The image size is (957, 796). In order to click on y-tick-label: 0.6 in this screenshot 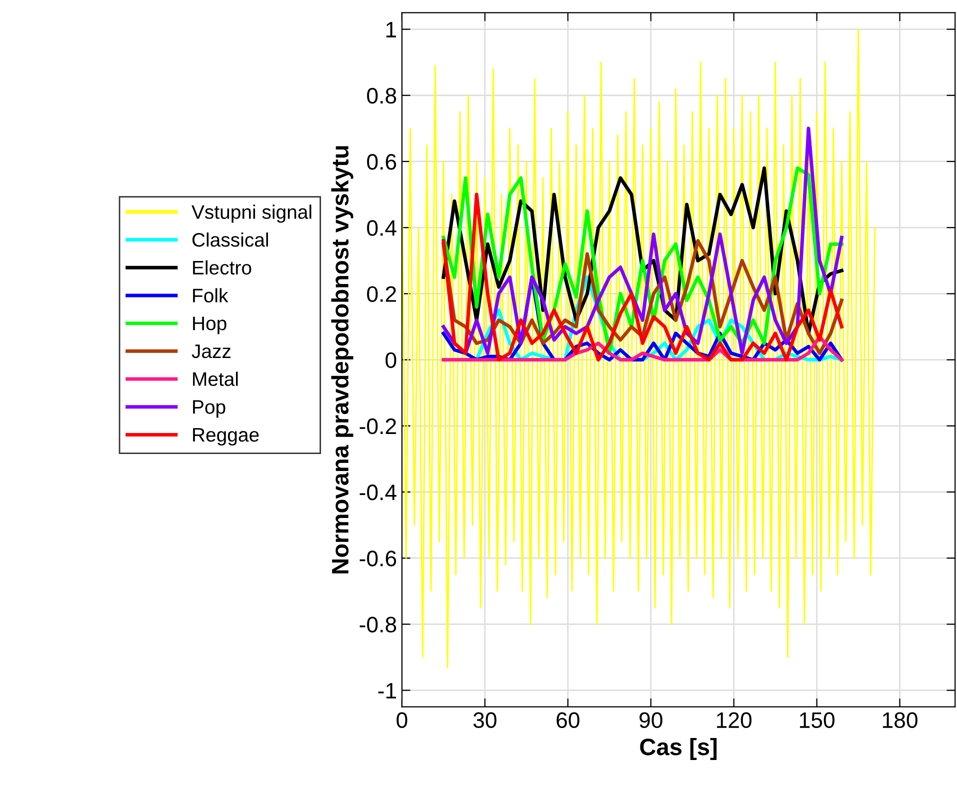, I will do `click(381, 162)`.